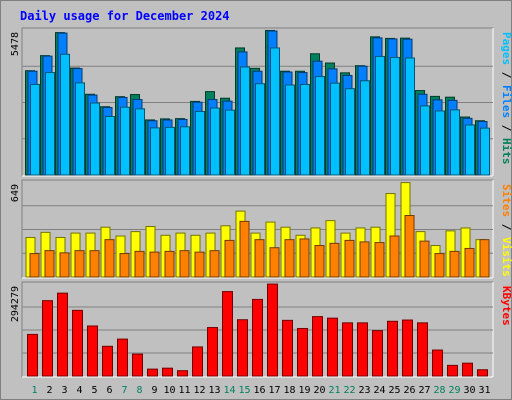 The width and height of the screenshot is (512, 400). I want to click on x-tick-label-day-10: 10, so click(169, 390).